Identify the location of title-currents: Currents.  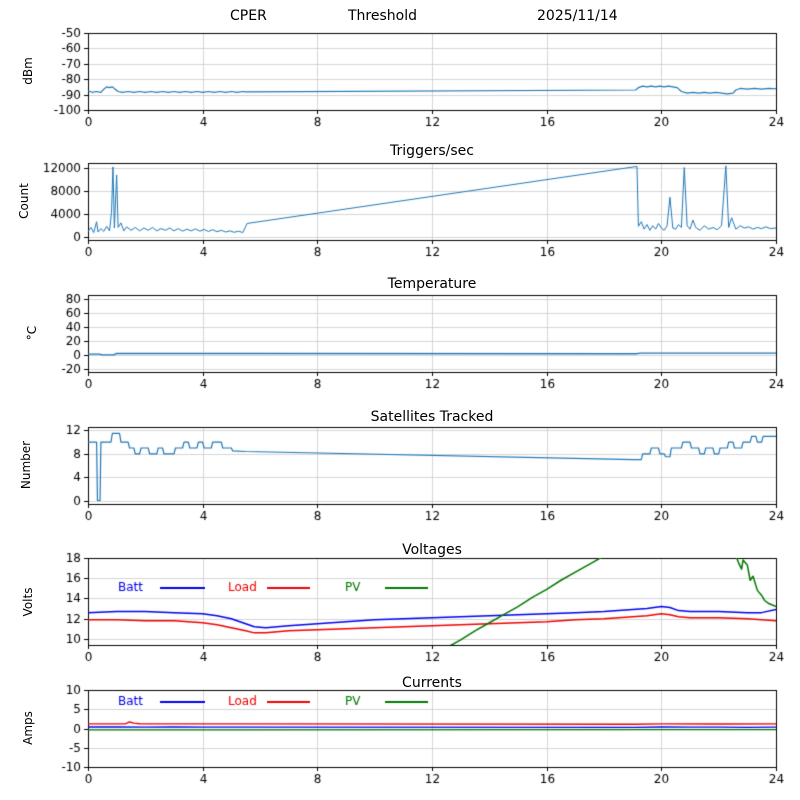
(432, 683).